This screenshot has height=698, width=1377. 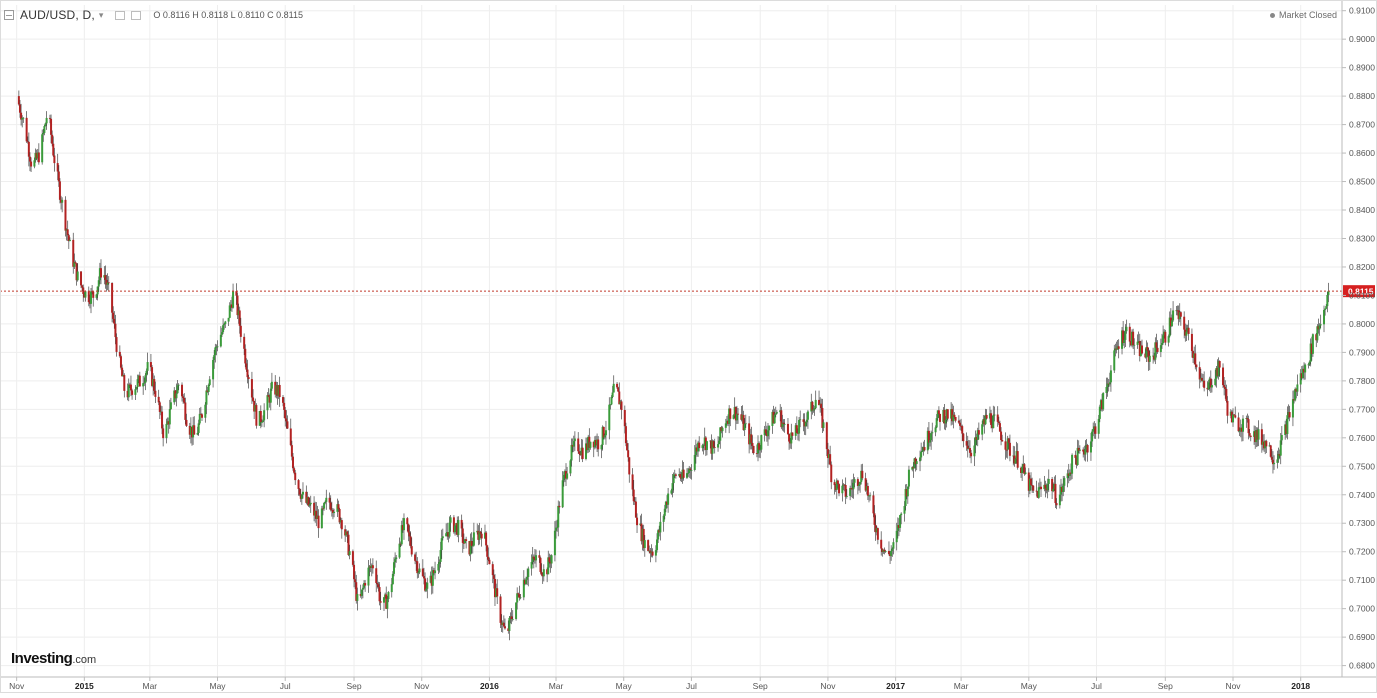 I want to click on chevron-down-icon: ▾, so click(x=101, y=15).